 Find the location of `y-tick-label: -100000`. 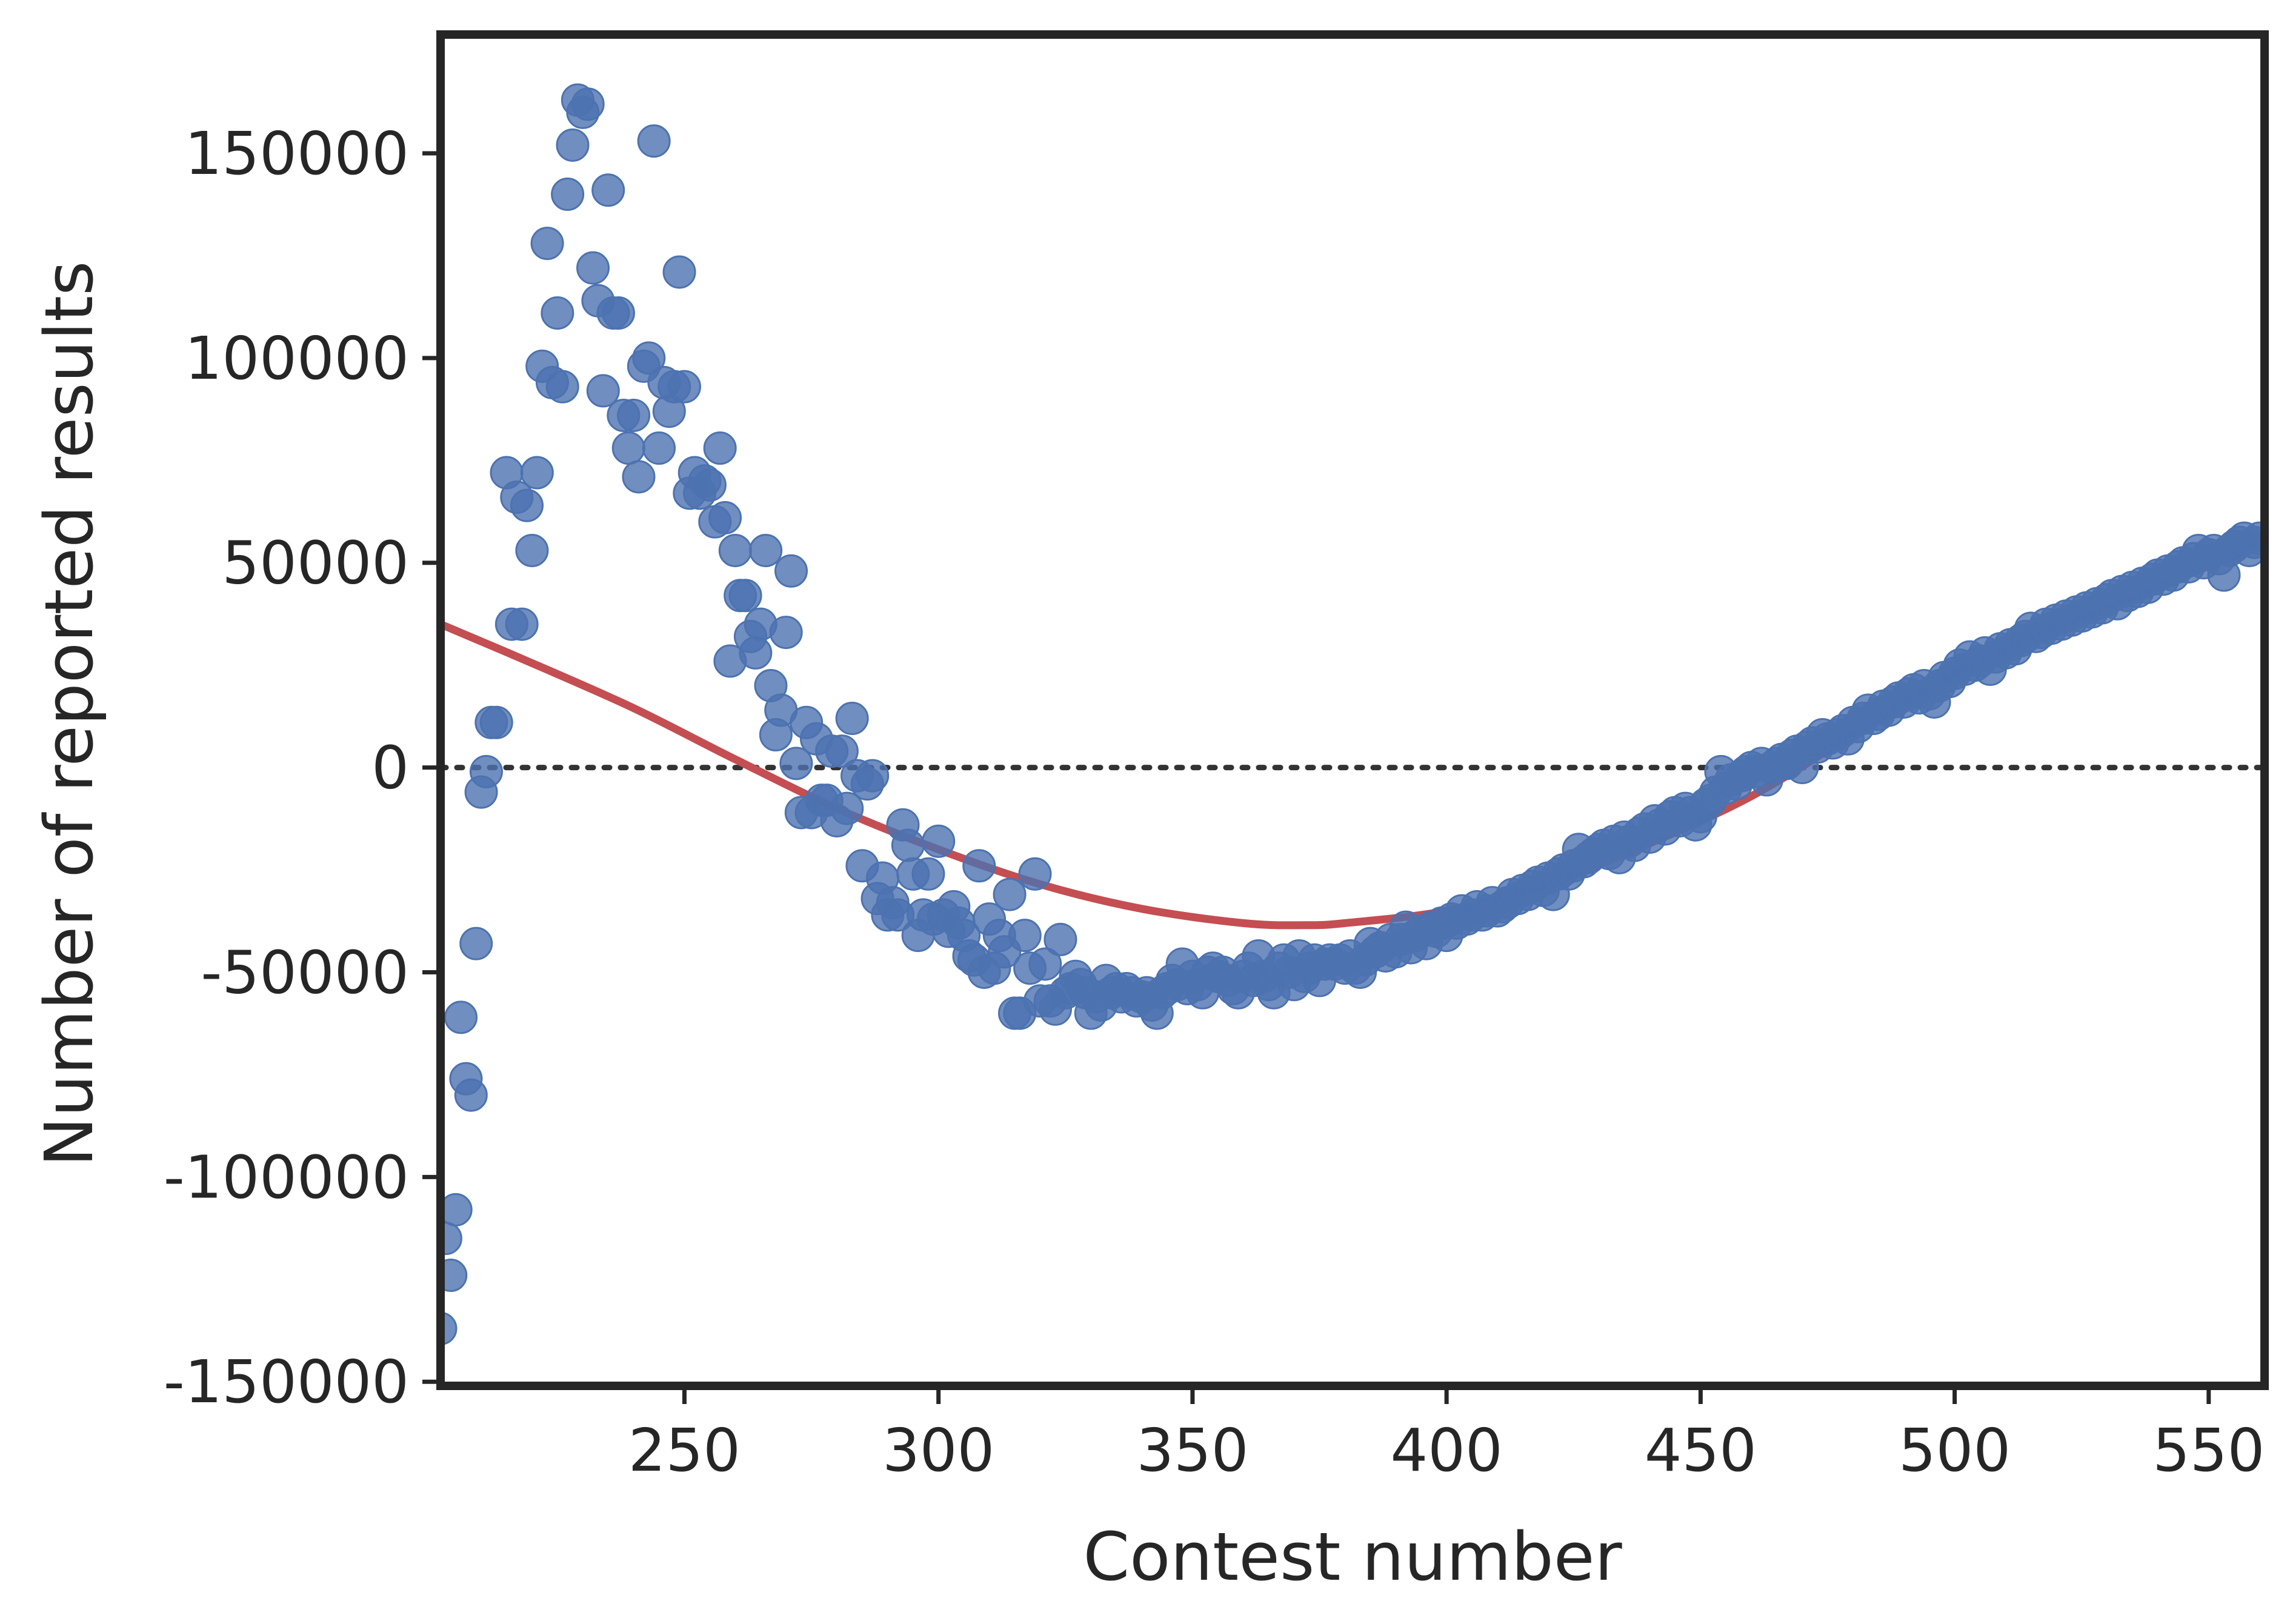

y-tick-label: -100000 is located at coordinates (286, 1177).